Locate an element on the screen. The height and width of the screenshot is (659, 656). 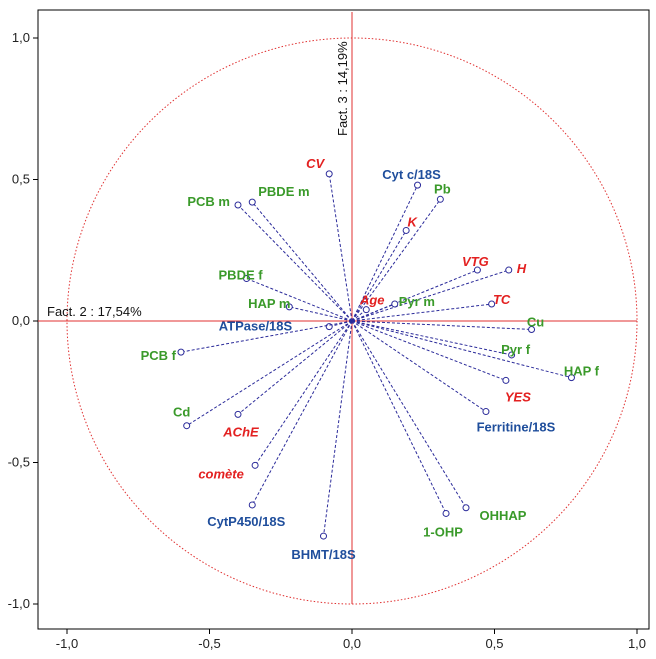
variable-label: CytP450/18S is located at coordinates (246, 521).